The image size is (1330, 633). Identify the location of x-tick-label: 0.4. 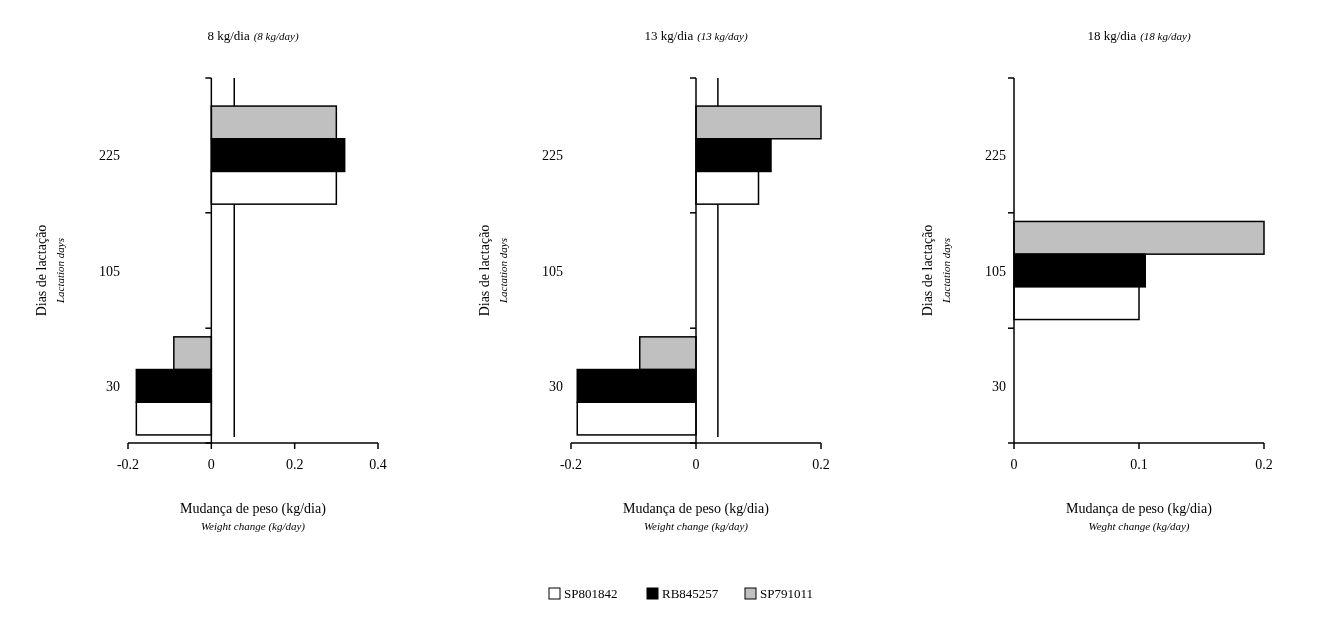
(378, 464).